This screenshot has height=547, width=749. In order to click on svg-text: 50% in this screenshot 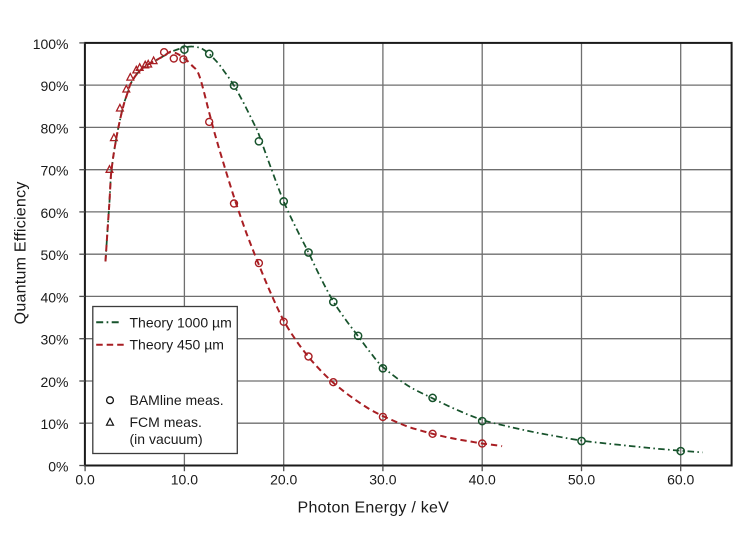, I will do `click(54, 255)`.